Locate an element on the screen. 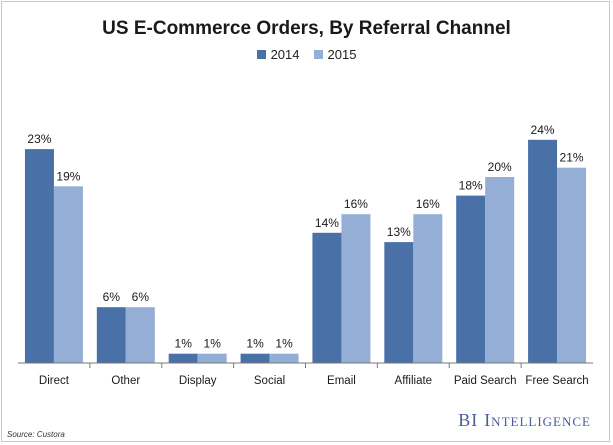 This screenshot has height=445, width=613. bar-2014-display is located at coordinates (183, 358).